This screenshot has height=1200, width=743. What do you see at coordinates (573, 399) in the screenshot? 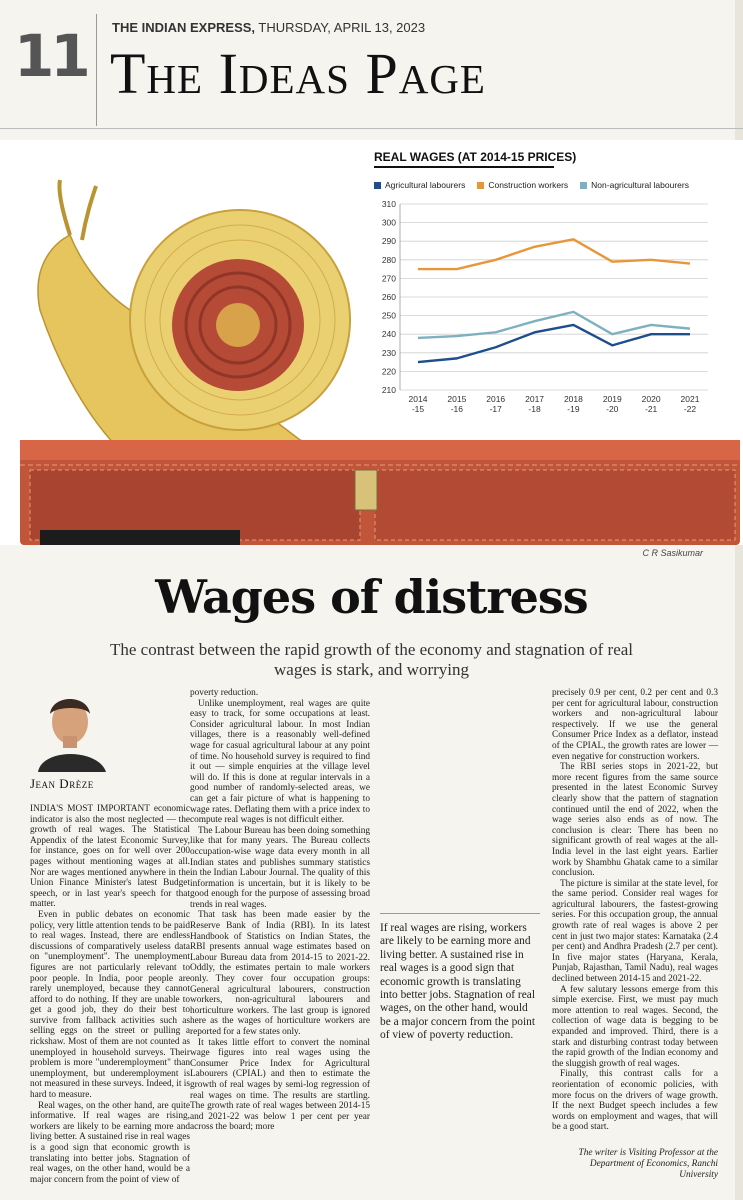
I see `x-tick-label: 2018` at bounding box center [573, 399].